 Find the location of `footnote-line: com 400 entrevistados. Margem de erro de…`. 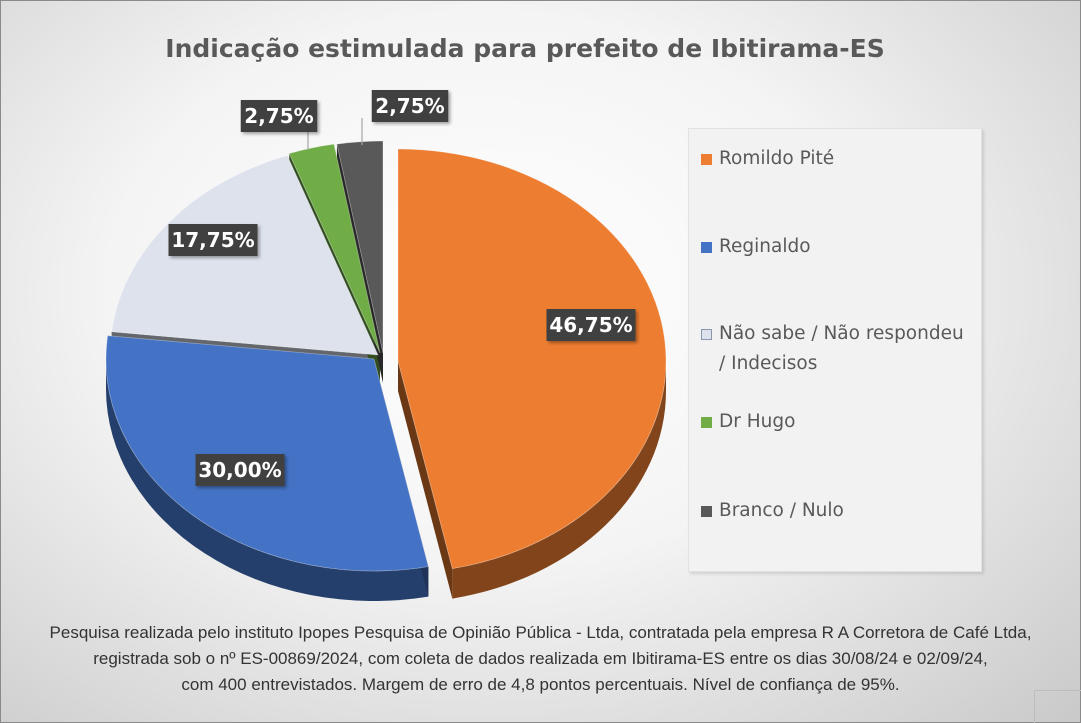

footnote-line: com 400 entrevistados. Margem de erro de… is located at coordinates (540, 684).